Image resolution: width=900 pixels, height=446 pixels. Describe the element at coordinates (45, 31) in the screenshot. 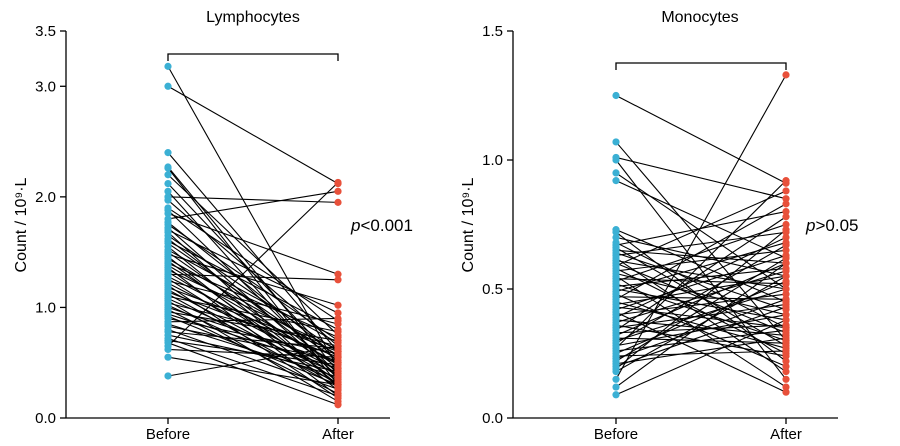

I see `lymphocytes-y-tick-label-4: 3.5` at that location.